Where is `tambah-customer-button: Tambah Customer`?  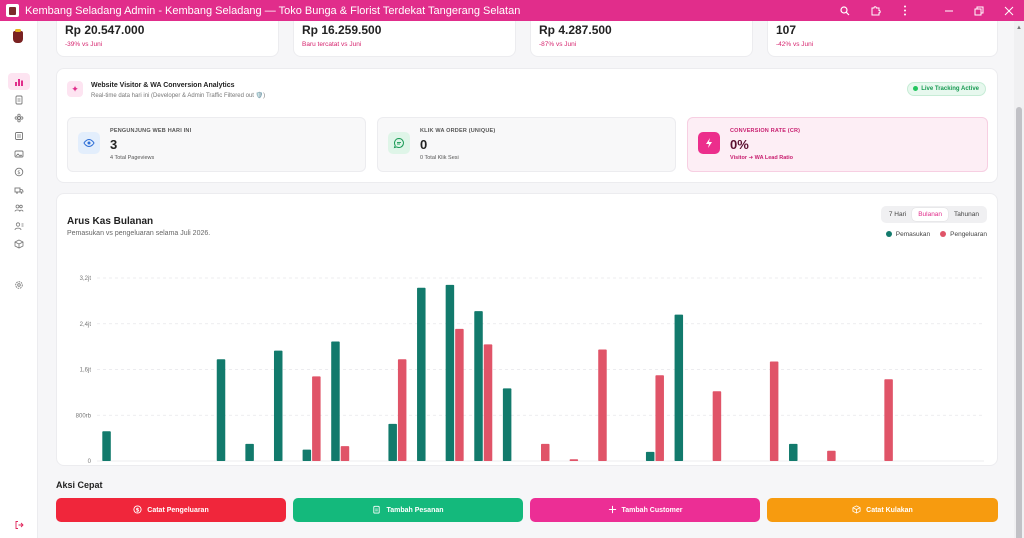 tambah-customer-button: Tambah Customer is located at coordinates (645, 510).